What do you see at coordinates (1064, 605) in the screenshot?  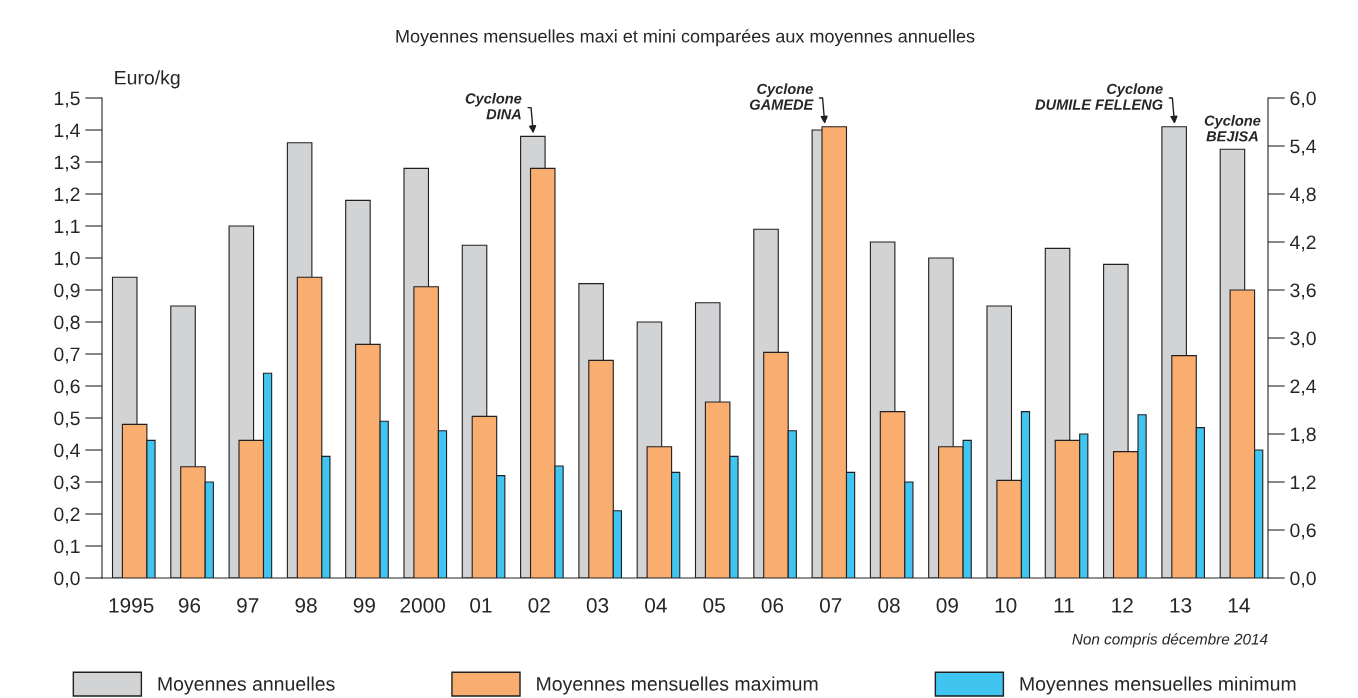 I see `x-tick-label: 11` at bounding box center [1064, 605].